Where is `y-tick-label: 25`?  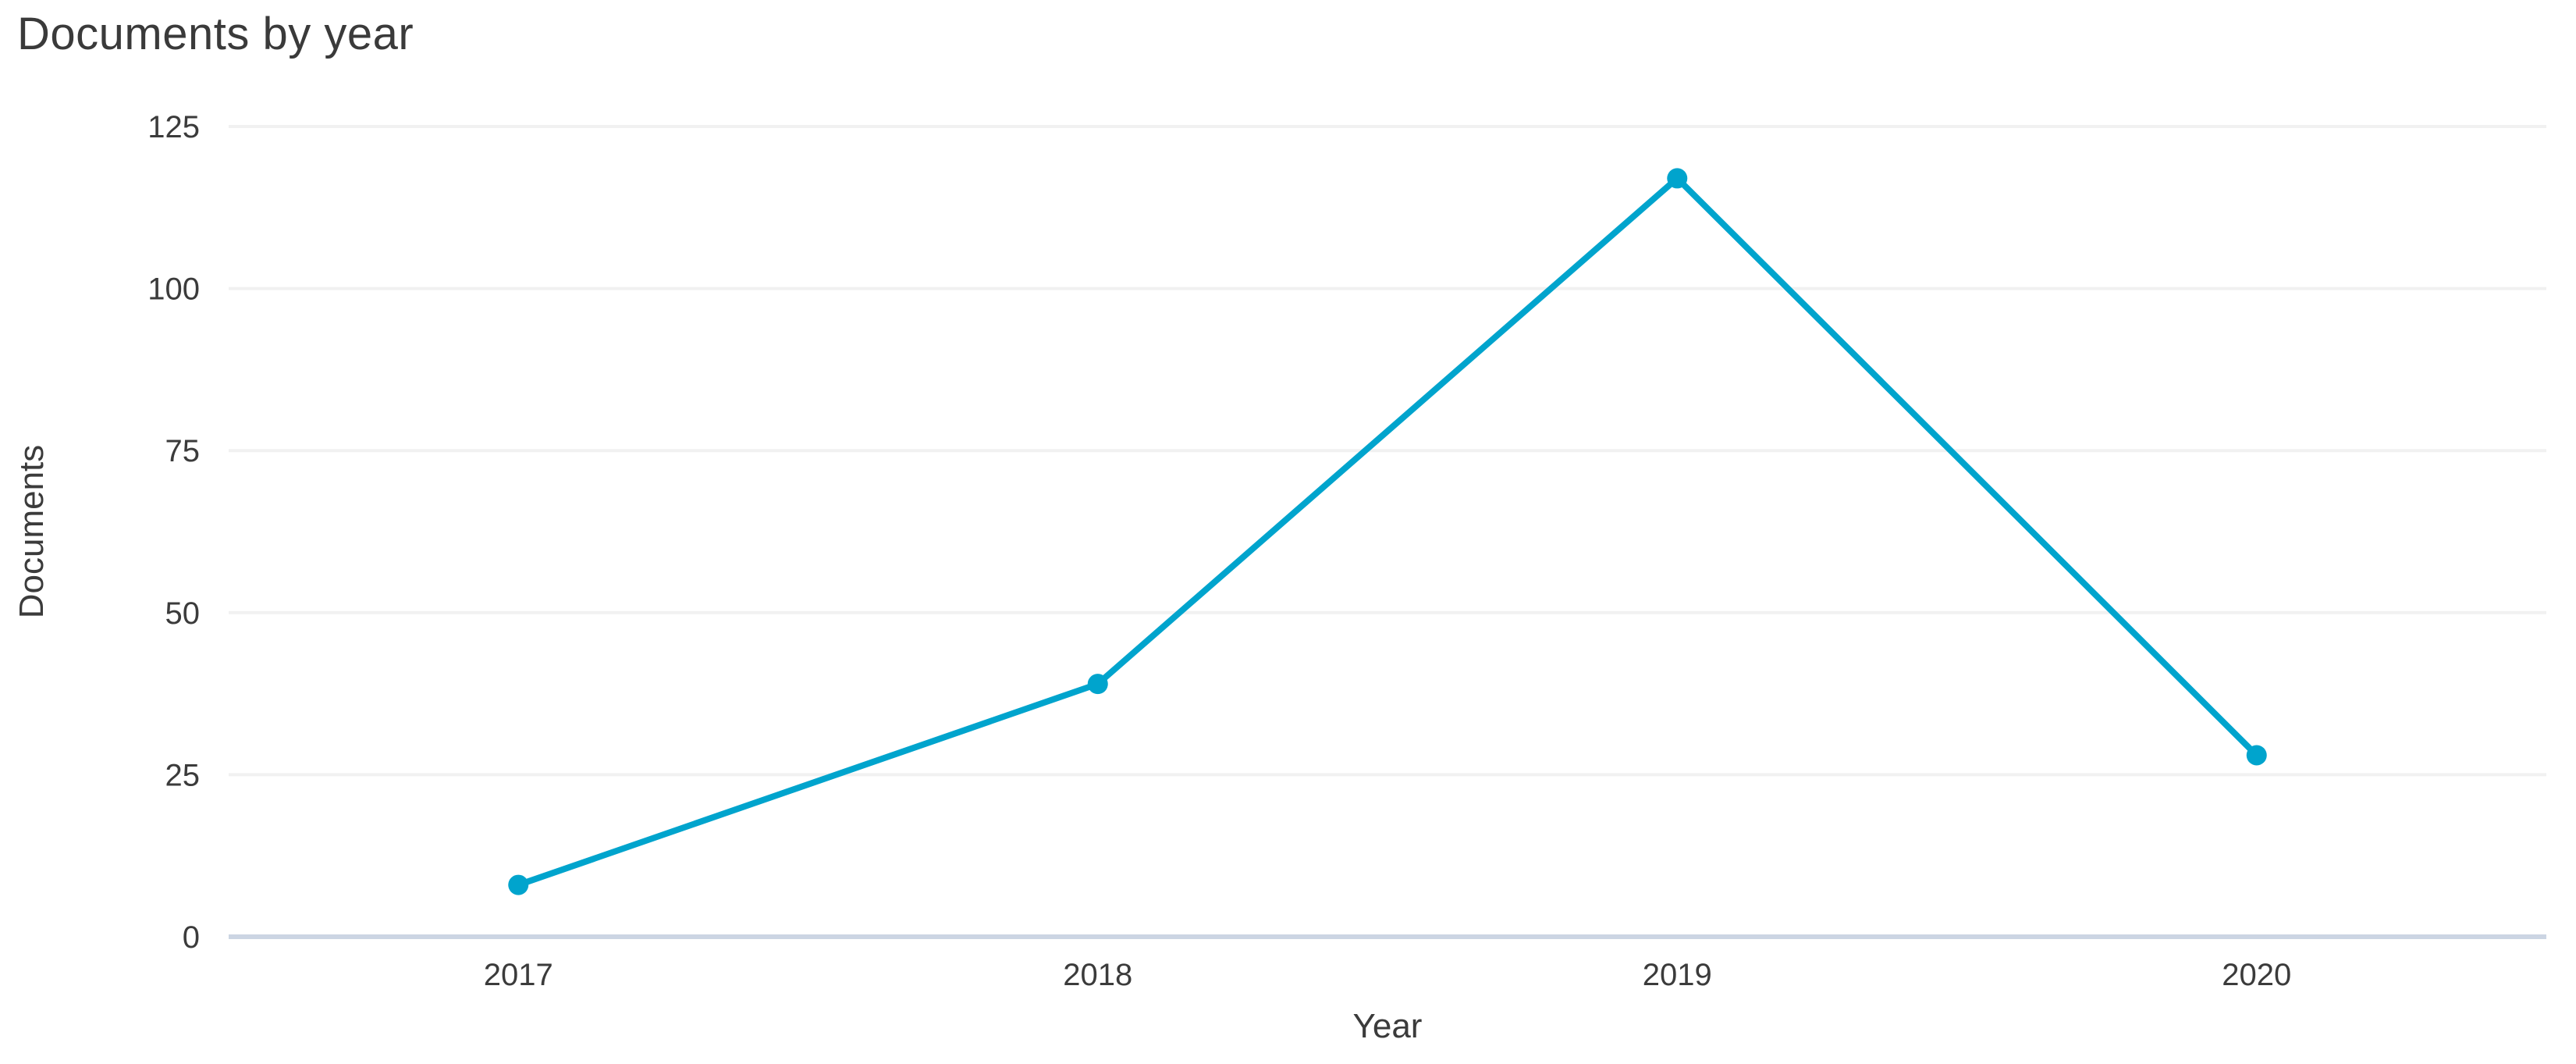 y-tick-label: 25 is located at coordinates (183, 775).